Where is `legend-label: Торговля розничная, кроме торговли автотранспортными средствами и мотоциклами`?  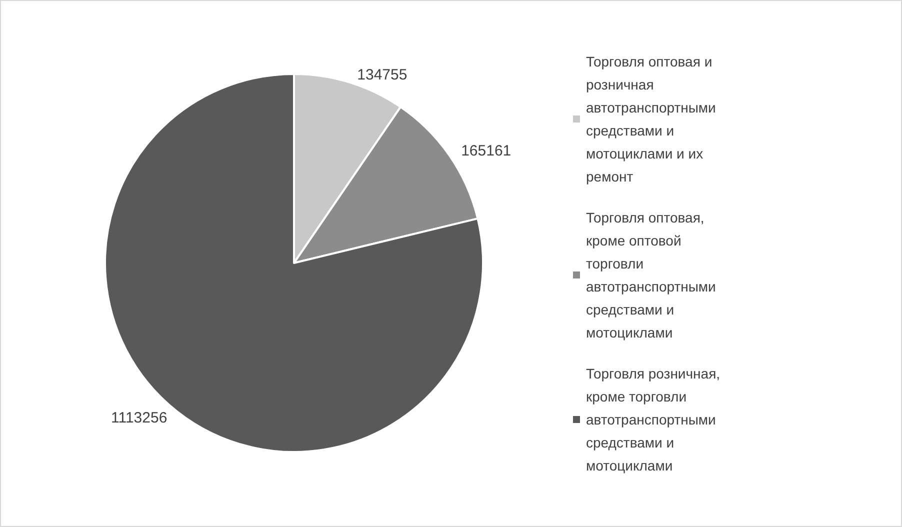
legend-label: Торговля розничная, кроме торговли автотранспортными средствами и мотоциклами is located at coordinates (655, 420).